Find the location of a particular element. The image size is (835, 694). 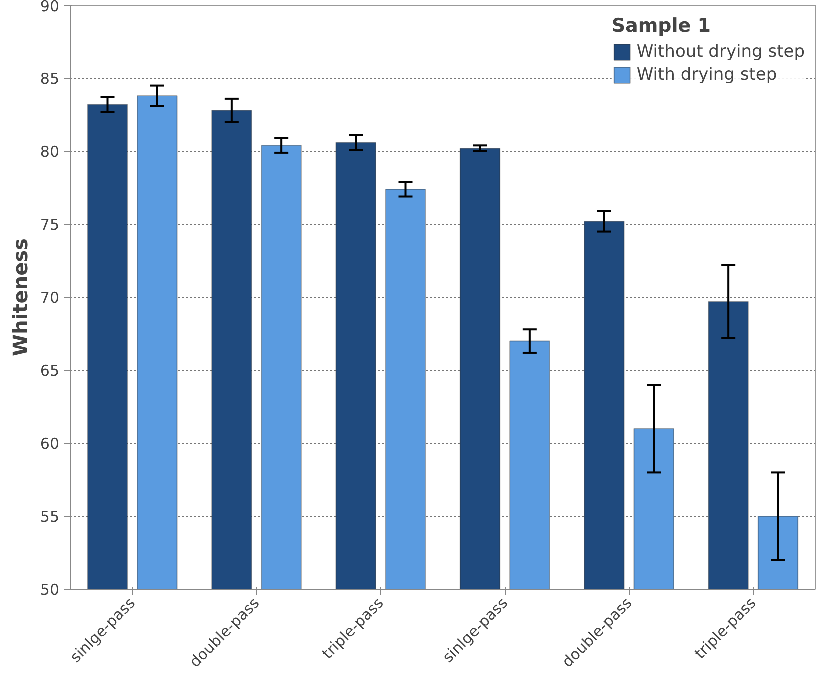

y-tick-label: 50 is located at coordinates (50, 590).